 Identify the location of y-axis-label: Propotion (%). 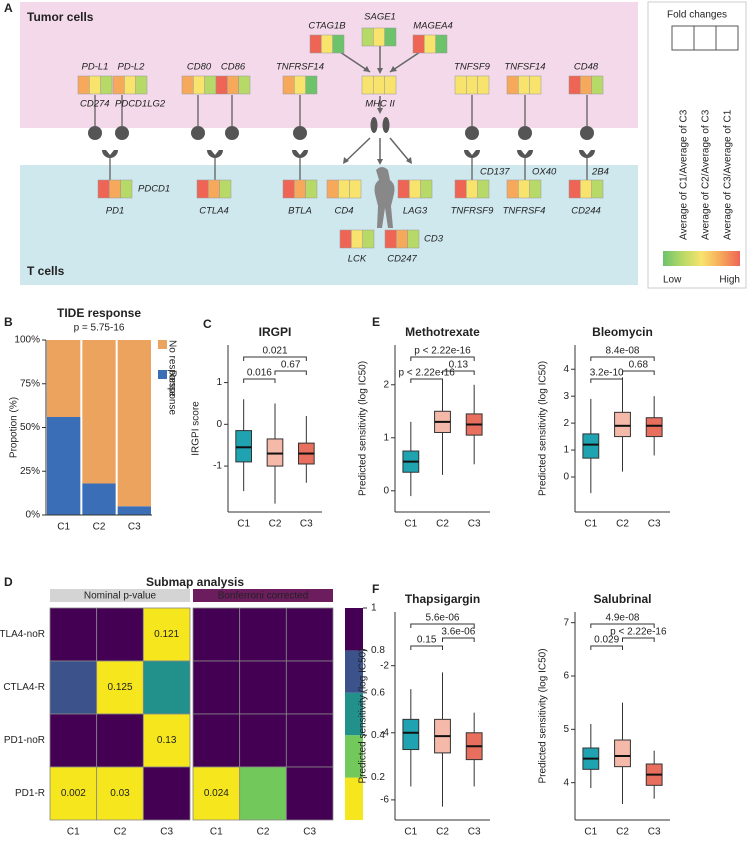
(14, 427).